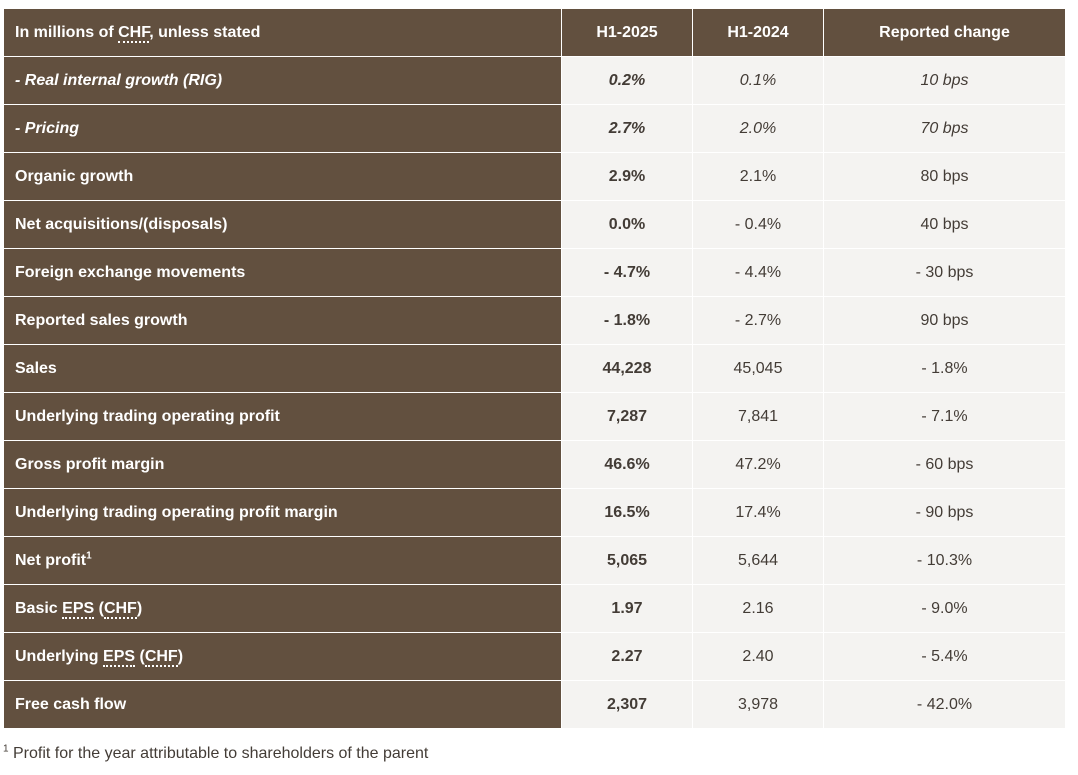 This screenshot has width=1078, height=775. I want to click on cell-reported-change: - 42.0%, so click(944, 704).